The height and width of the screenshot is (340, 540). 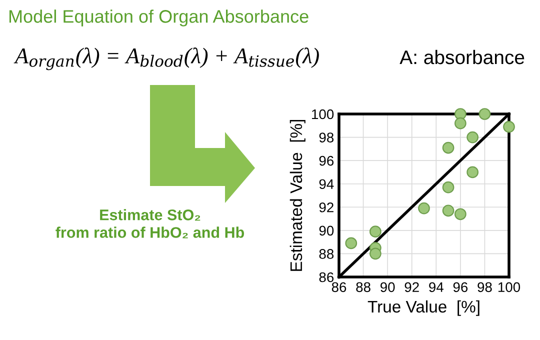 What do you see at coordinates (326, 137) in the screenshot?
I see `y-tick-label: 98` at bounding box center [326, 137].